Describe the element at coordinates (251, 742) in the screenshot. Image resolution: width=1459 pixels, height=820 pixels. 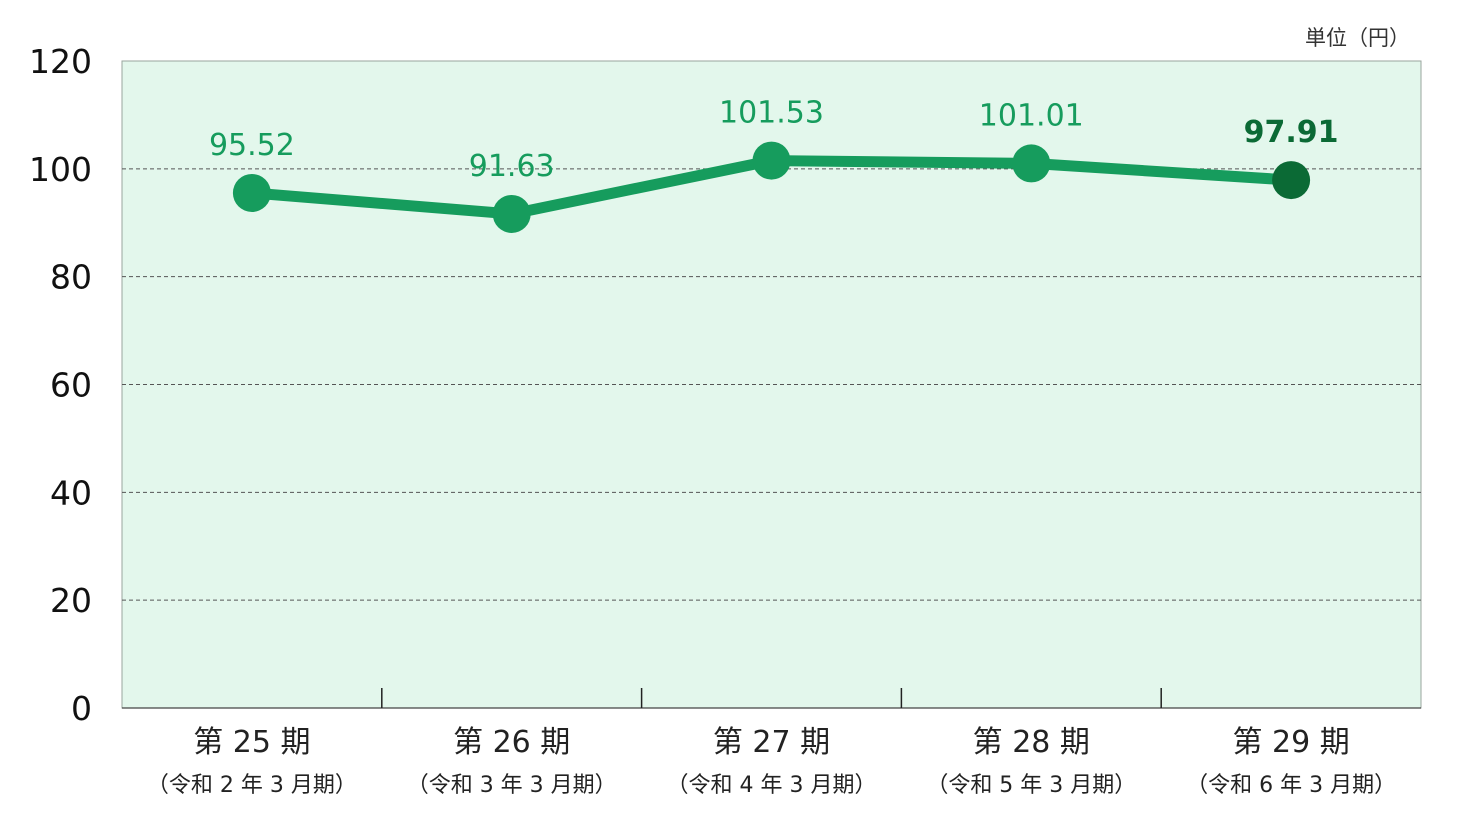
I see `x-category-label: 第 25 期` at that location.